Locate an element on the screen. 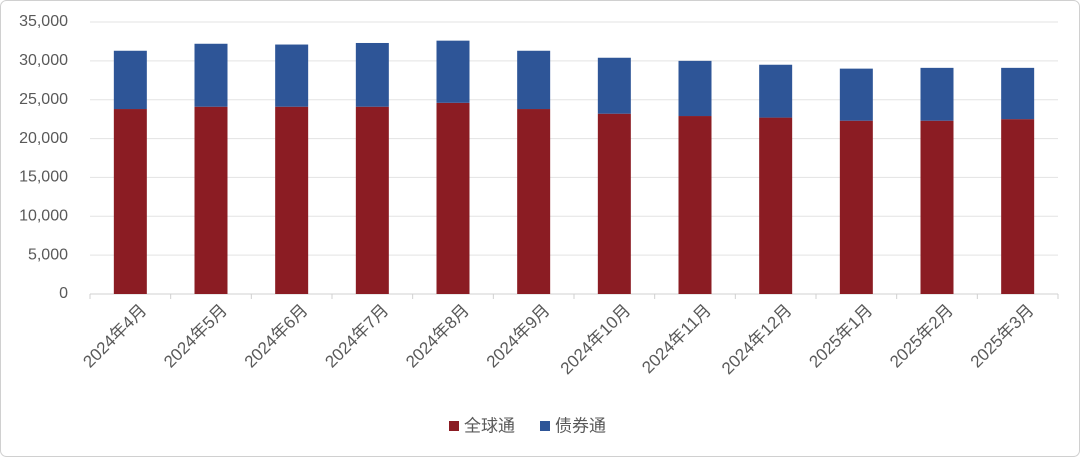 The image size is (1080, 462). y-tick-label: 20,000 is located at coordinates (43, 138).